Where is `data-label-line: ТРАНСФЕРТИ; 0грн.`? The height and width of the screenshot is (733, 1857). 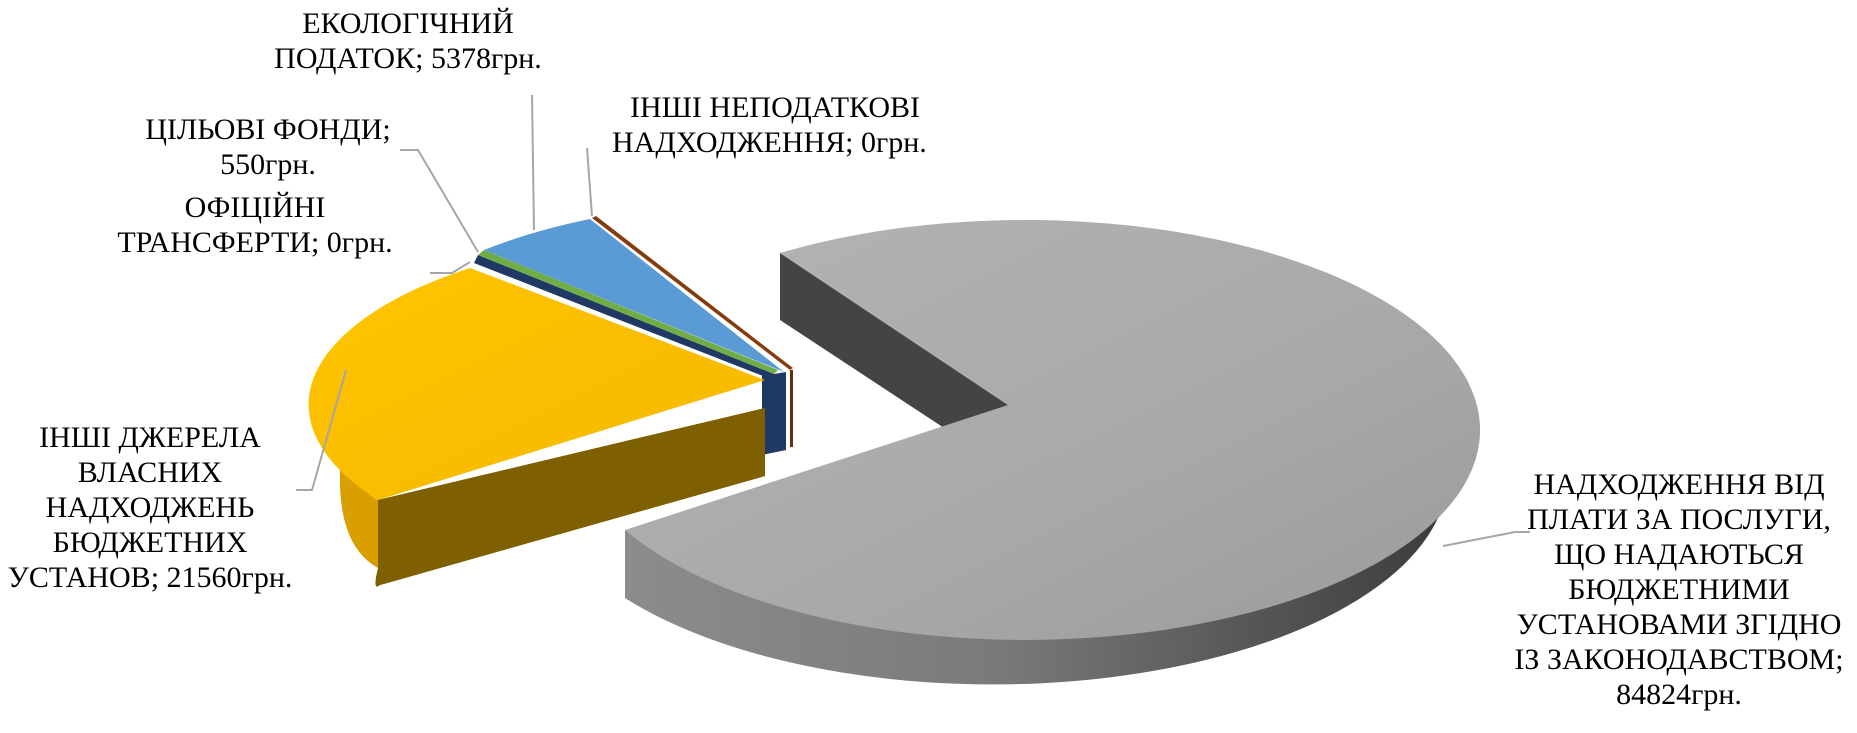 data-label-line: ТРАНСФЕРТИ; 0грн. is located at coordinates (255, 242).